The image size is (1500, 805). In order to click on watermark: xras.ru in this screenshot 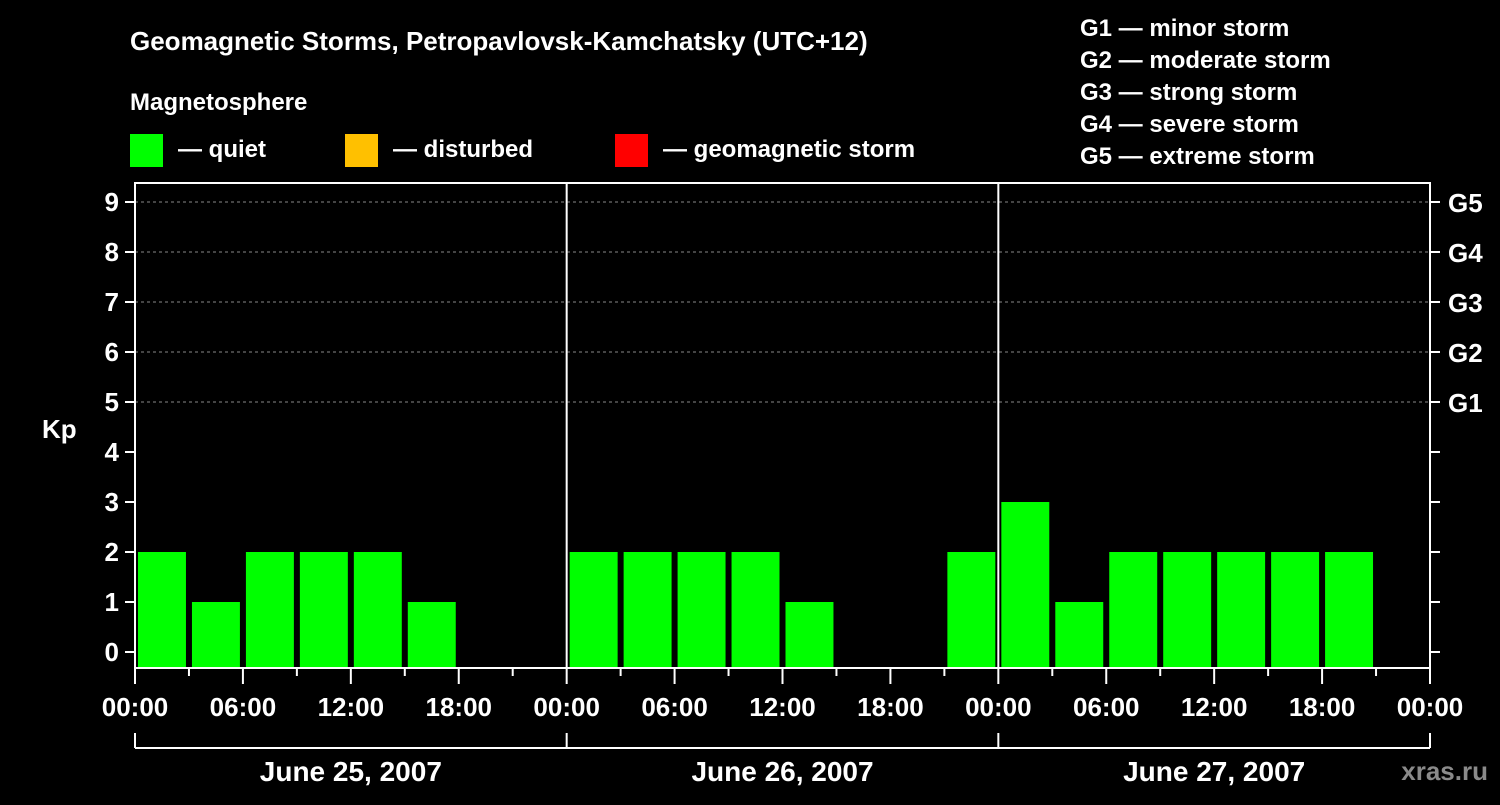, I will do `click(1444, 771)`.